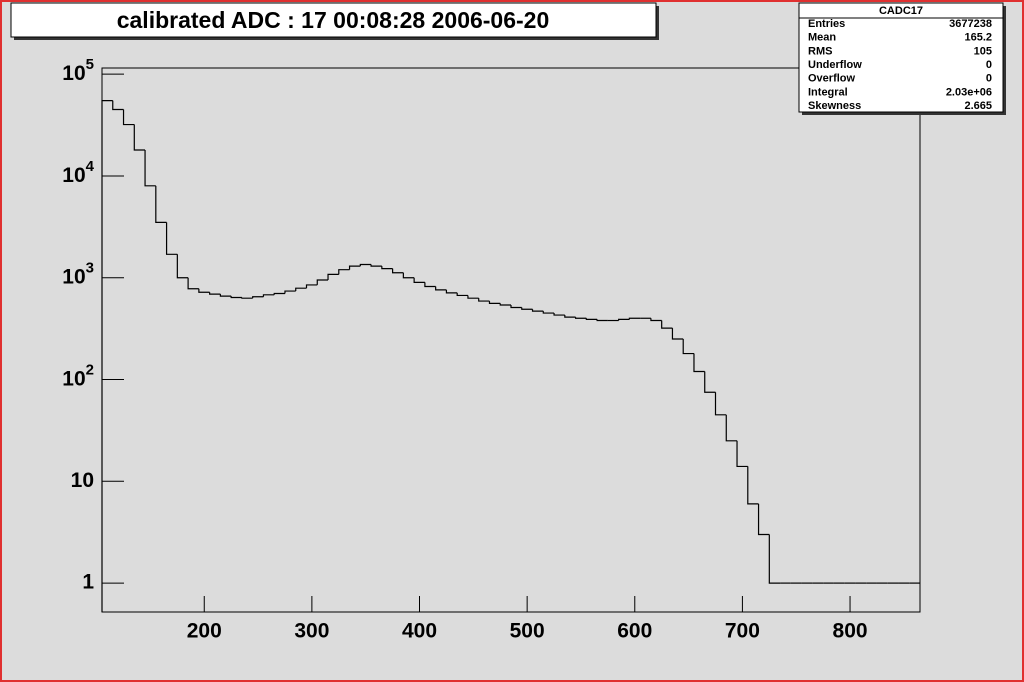  Describe the element at coordinates (742, 631) in the screenshot. I see `x-tick-label: 700` at that location.